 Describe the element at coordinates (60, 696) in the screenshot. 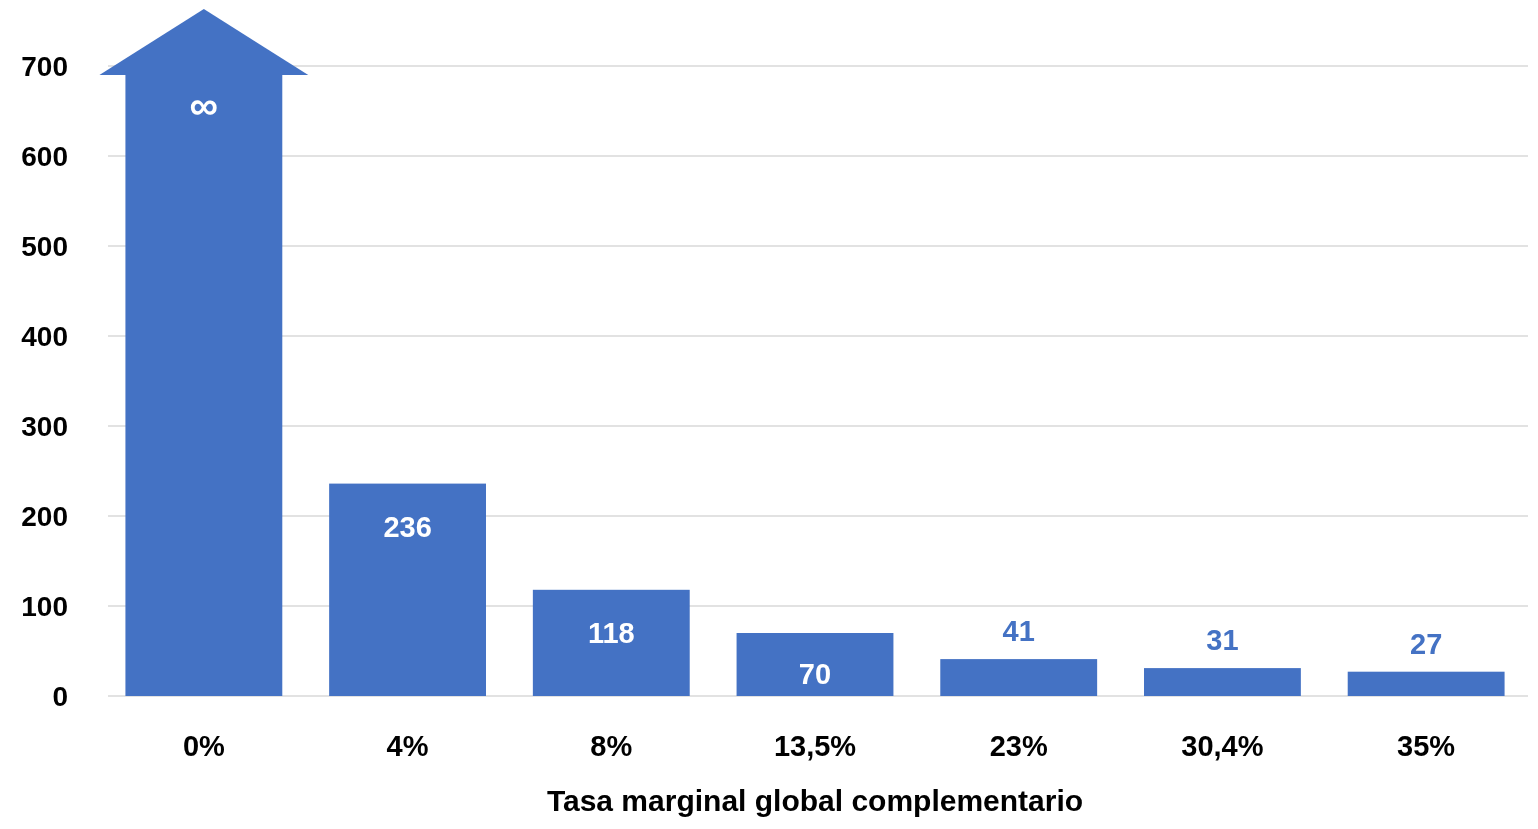

I see `y-tick-label: 0` at that location.